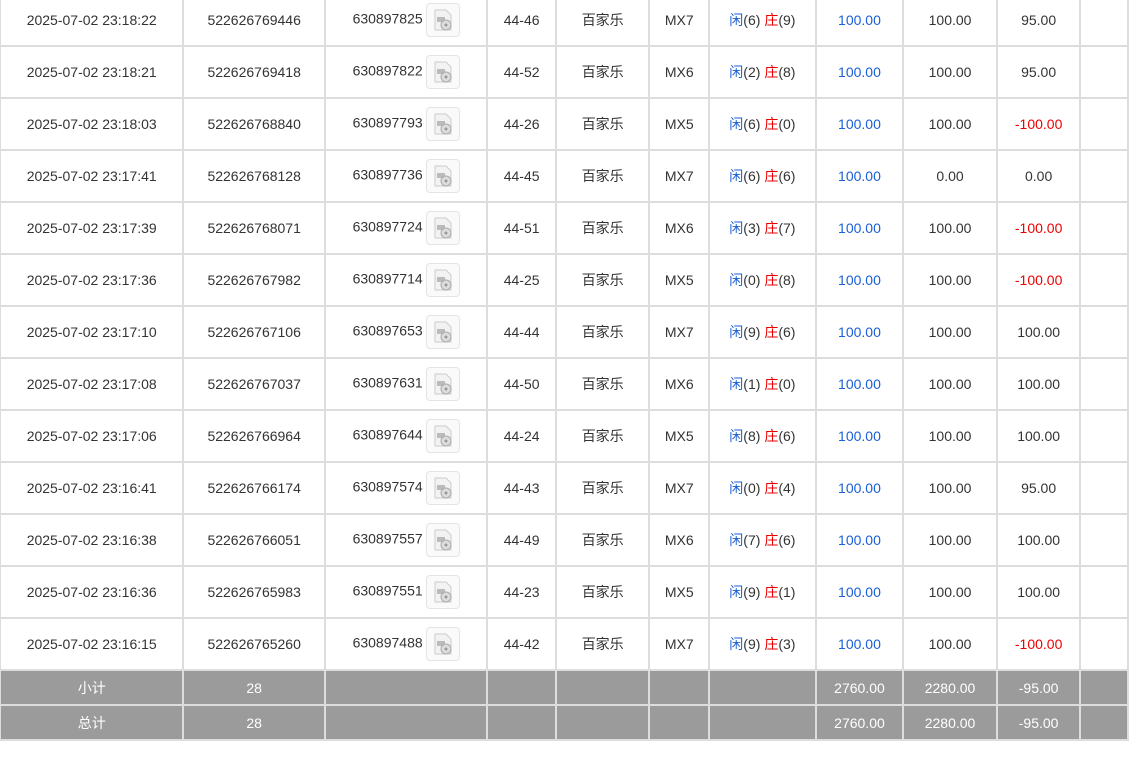 This screenshot has height=774, width=1130. Describe the element at coordinates (254, 176) in the screenshot. I see `bet-id: 522626768128` at that location.